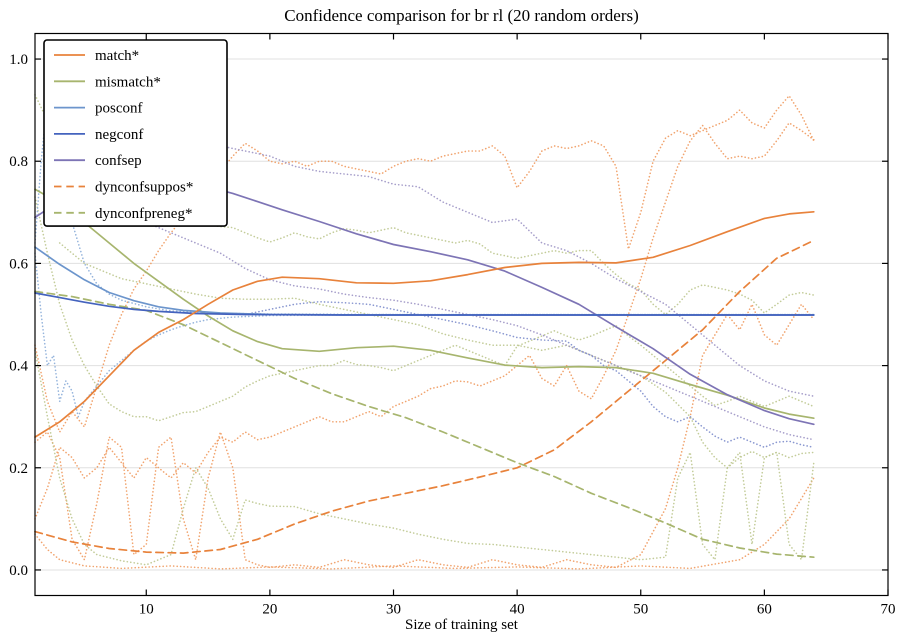 This screenshot has width=906, height=644. Describe the element at coordinates (118, 161) in the screenshot. I see `legend-label-confsep: confsep` at that location.